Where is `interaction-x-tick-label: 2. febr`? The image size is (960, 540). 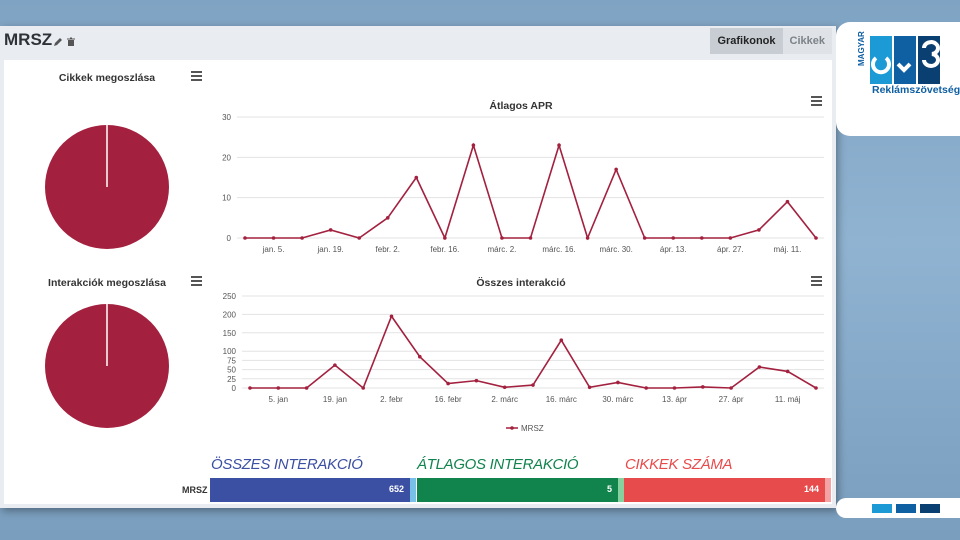 interaction-x-tick-label: 2. febr is located at coordinates (391, 399).